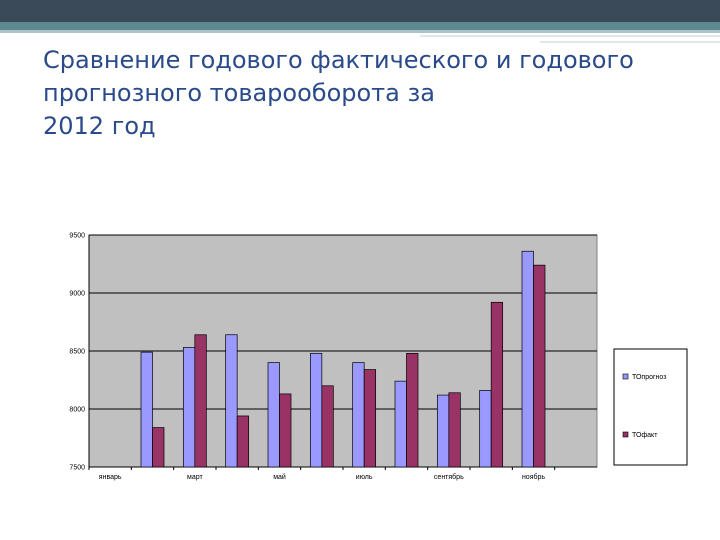  What do you see at coordinates (77, 294) in the screenshot?
I see `y-tick-label: 9000` at bounding box center [77, 294].